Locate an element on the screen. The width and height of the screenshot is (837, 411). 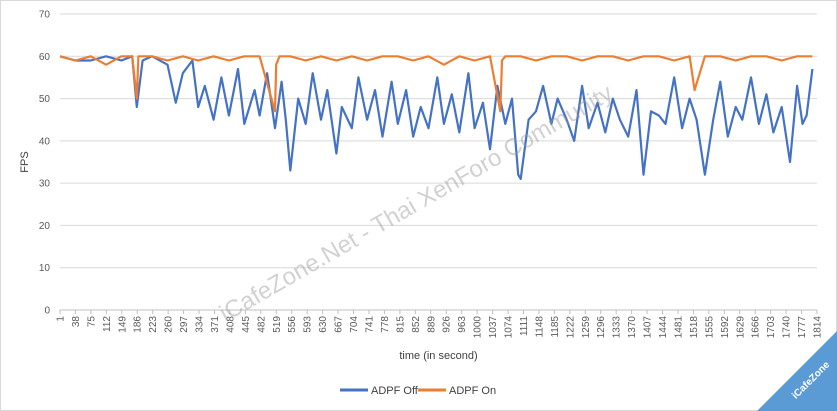
y-tick-label: 10 is located at coordinates (45, 268).